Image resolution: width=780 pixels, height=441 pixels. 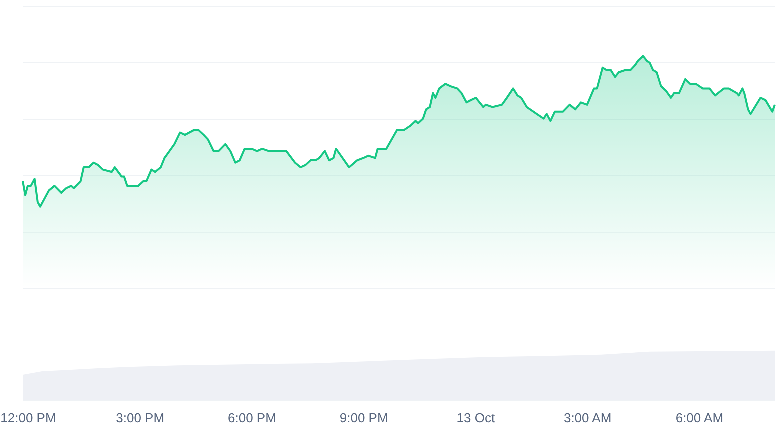 I want to click on x-tick-label: 3:00 PM, so click(x=140, y=418).